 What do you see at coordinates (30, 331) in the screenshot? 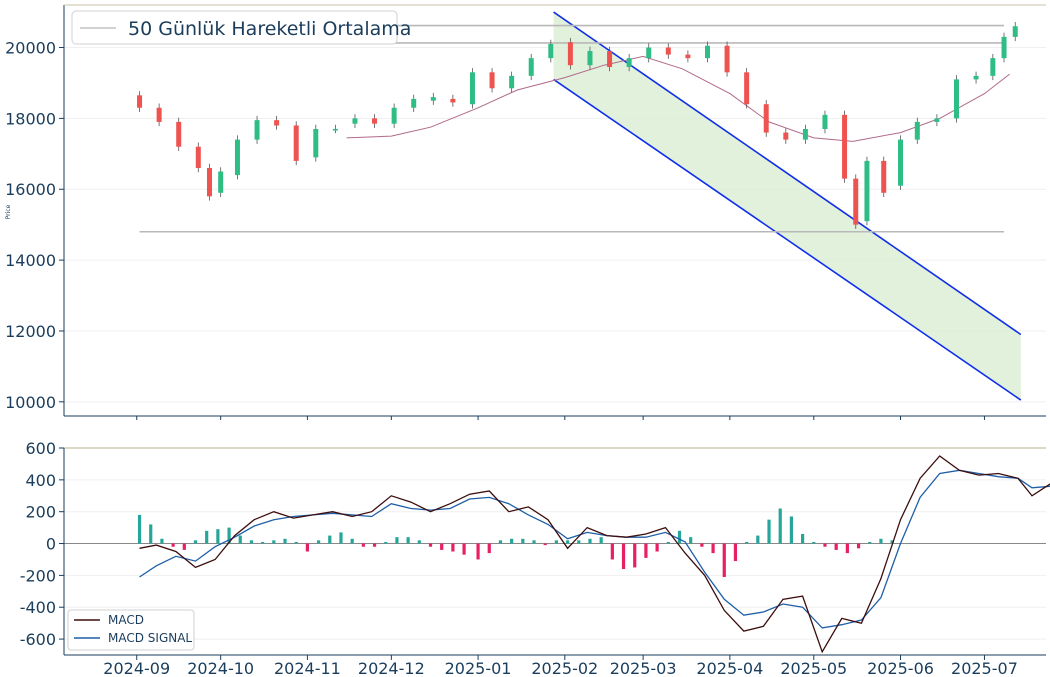
I see `price-y-tick-label: 12000` at bounding box center [30, 331].